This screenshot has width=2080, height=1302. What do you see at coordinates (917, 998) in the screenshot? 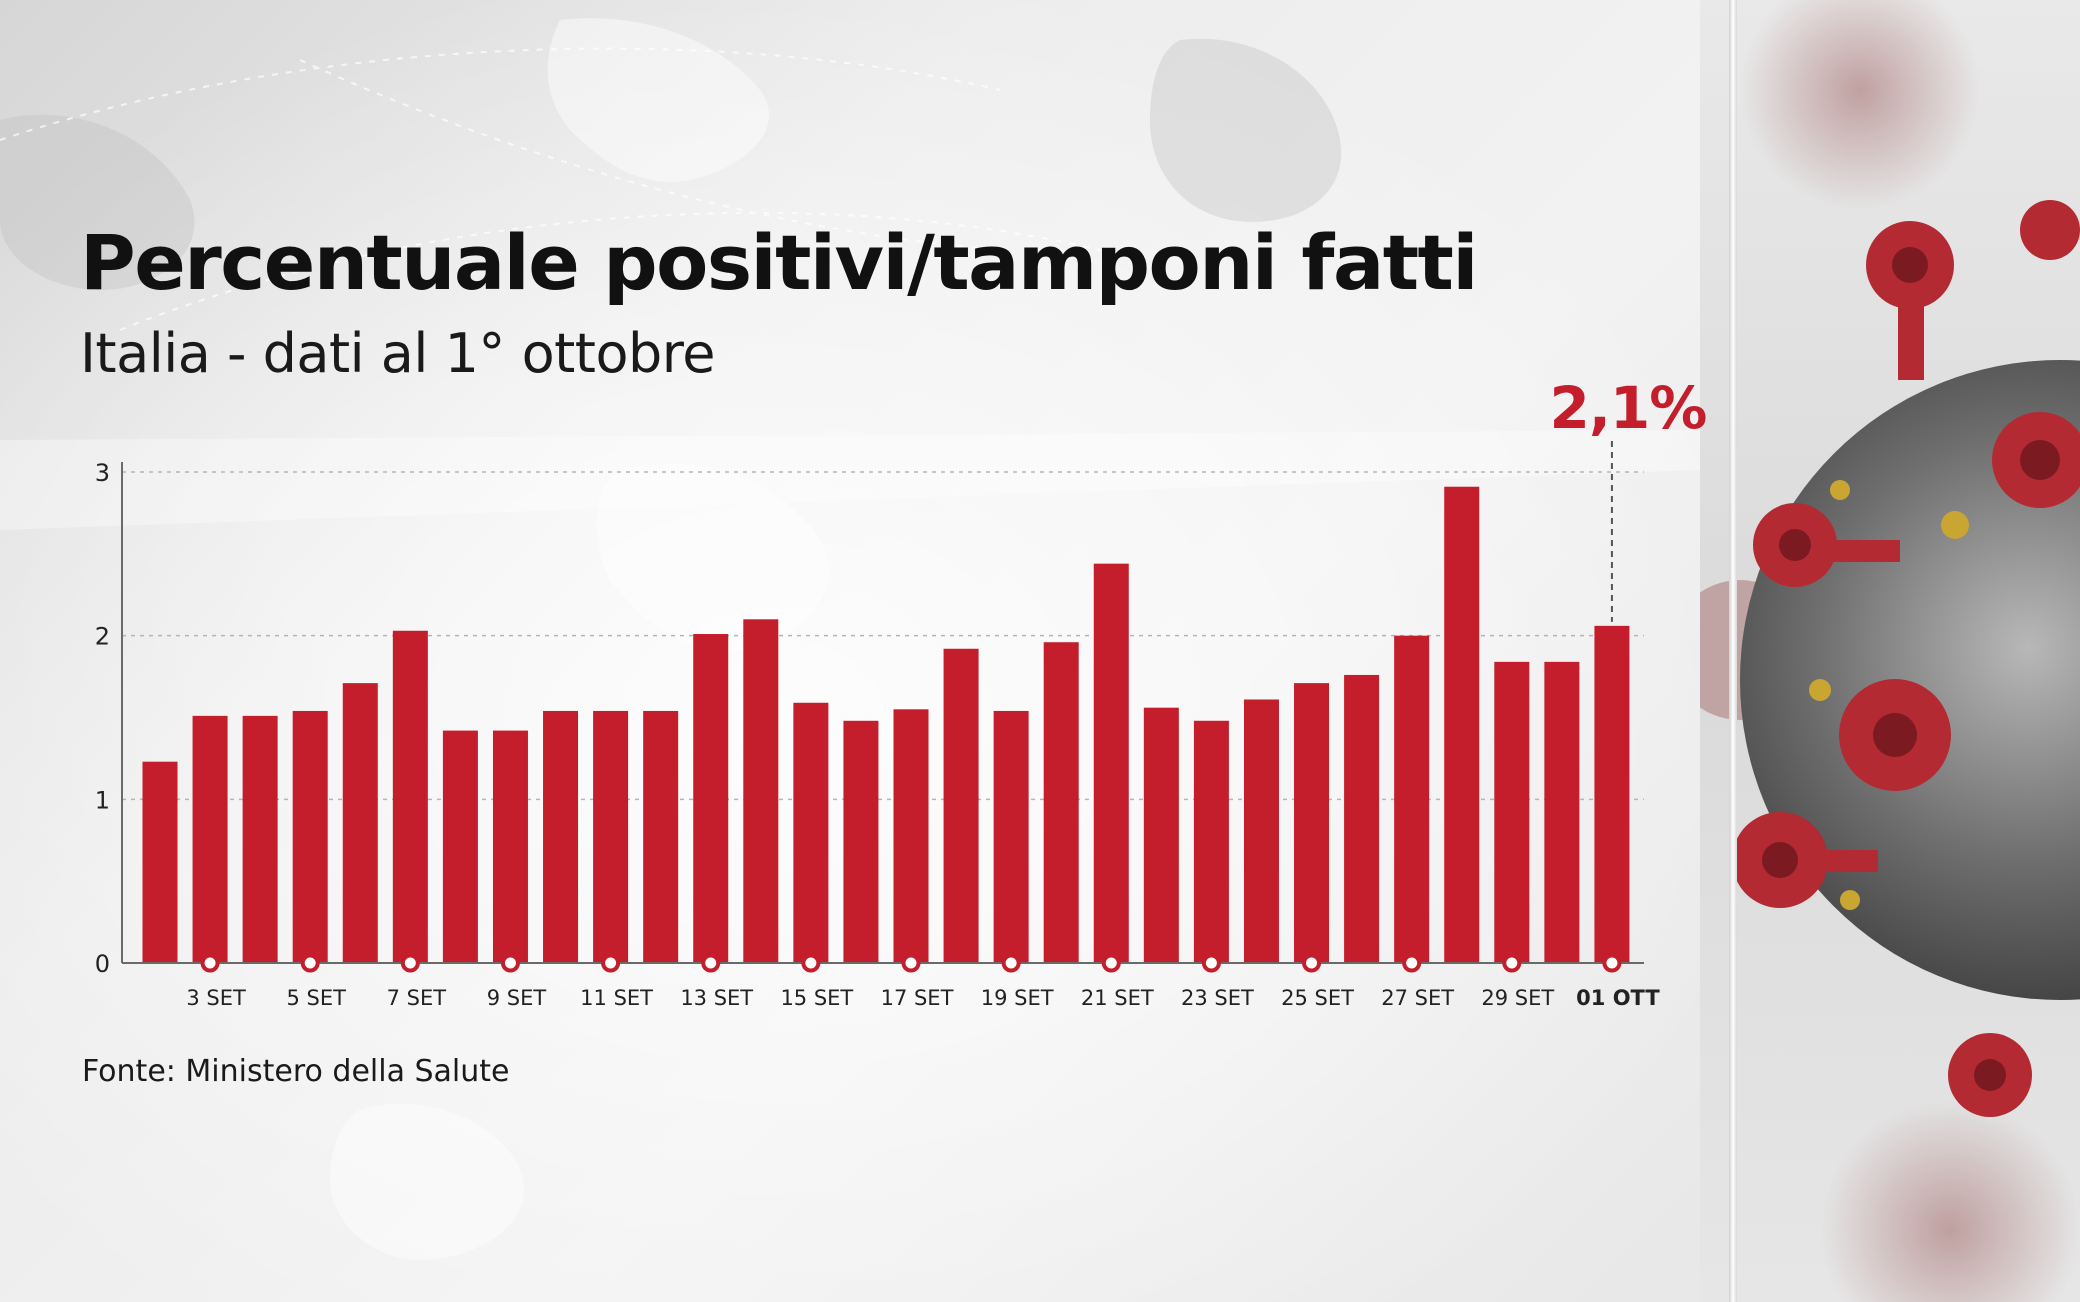
I see `x-tick-label: 17 SET` at bounding box center [917, 998].